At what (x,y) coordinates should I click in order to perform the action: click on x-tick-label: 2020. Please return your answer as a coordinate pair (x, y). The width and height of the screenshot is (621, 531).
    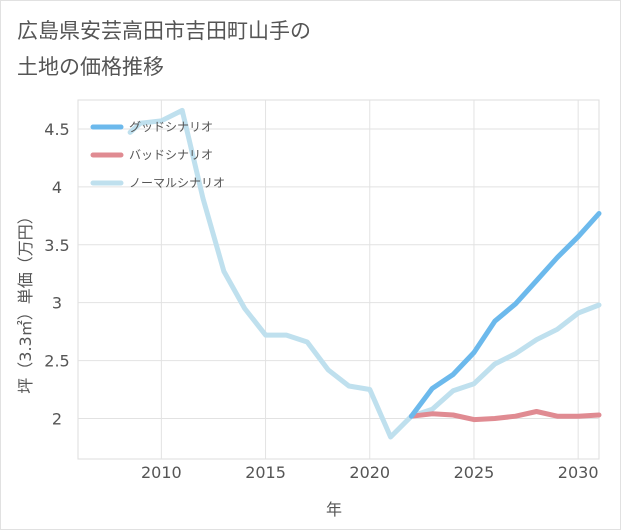
    Looking at the image, I should click on (369, 472).